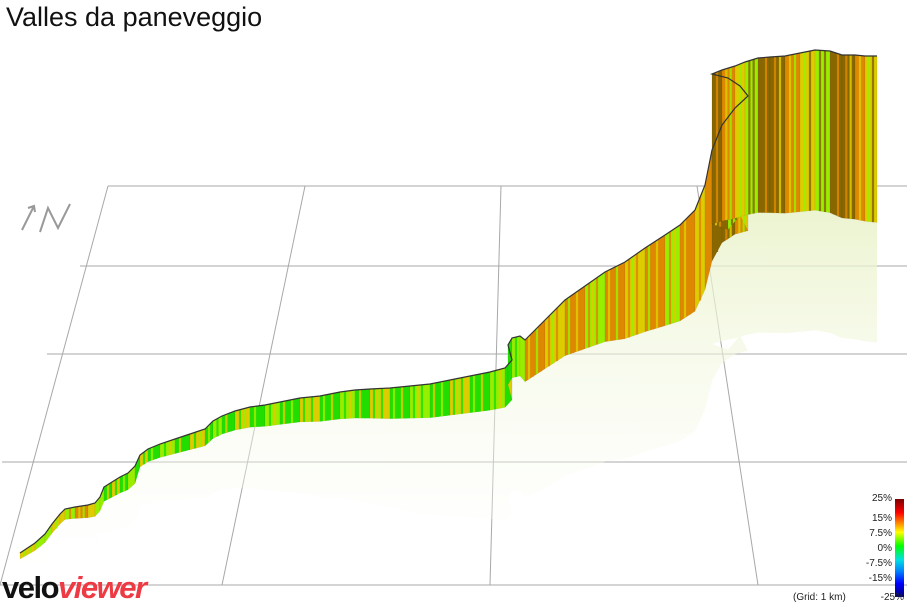  What do you see at coordinates (881, 518) in the screenshot?
I see `scale-label-15: 15%` at bounding box center [881, 518].